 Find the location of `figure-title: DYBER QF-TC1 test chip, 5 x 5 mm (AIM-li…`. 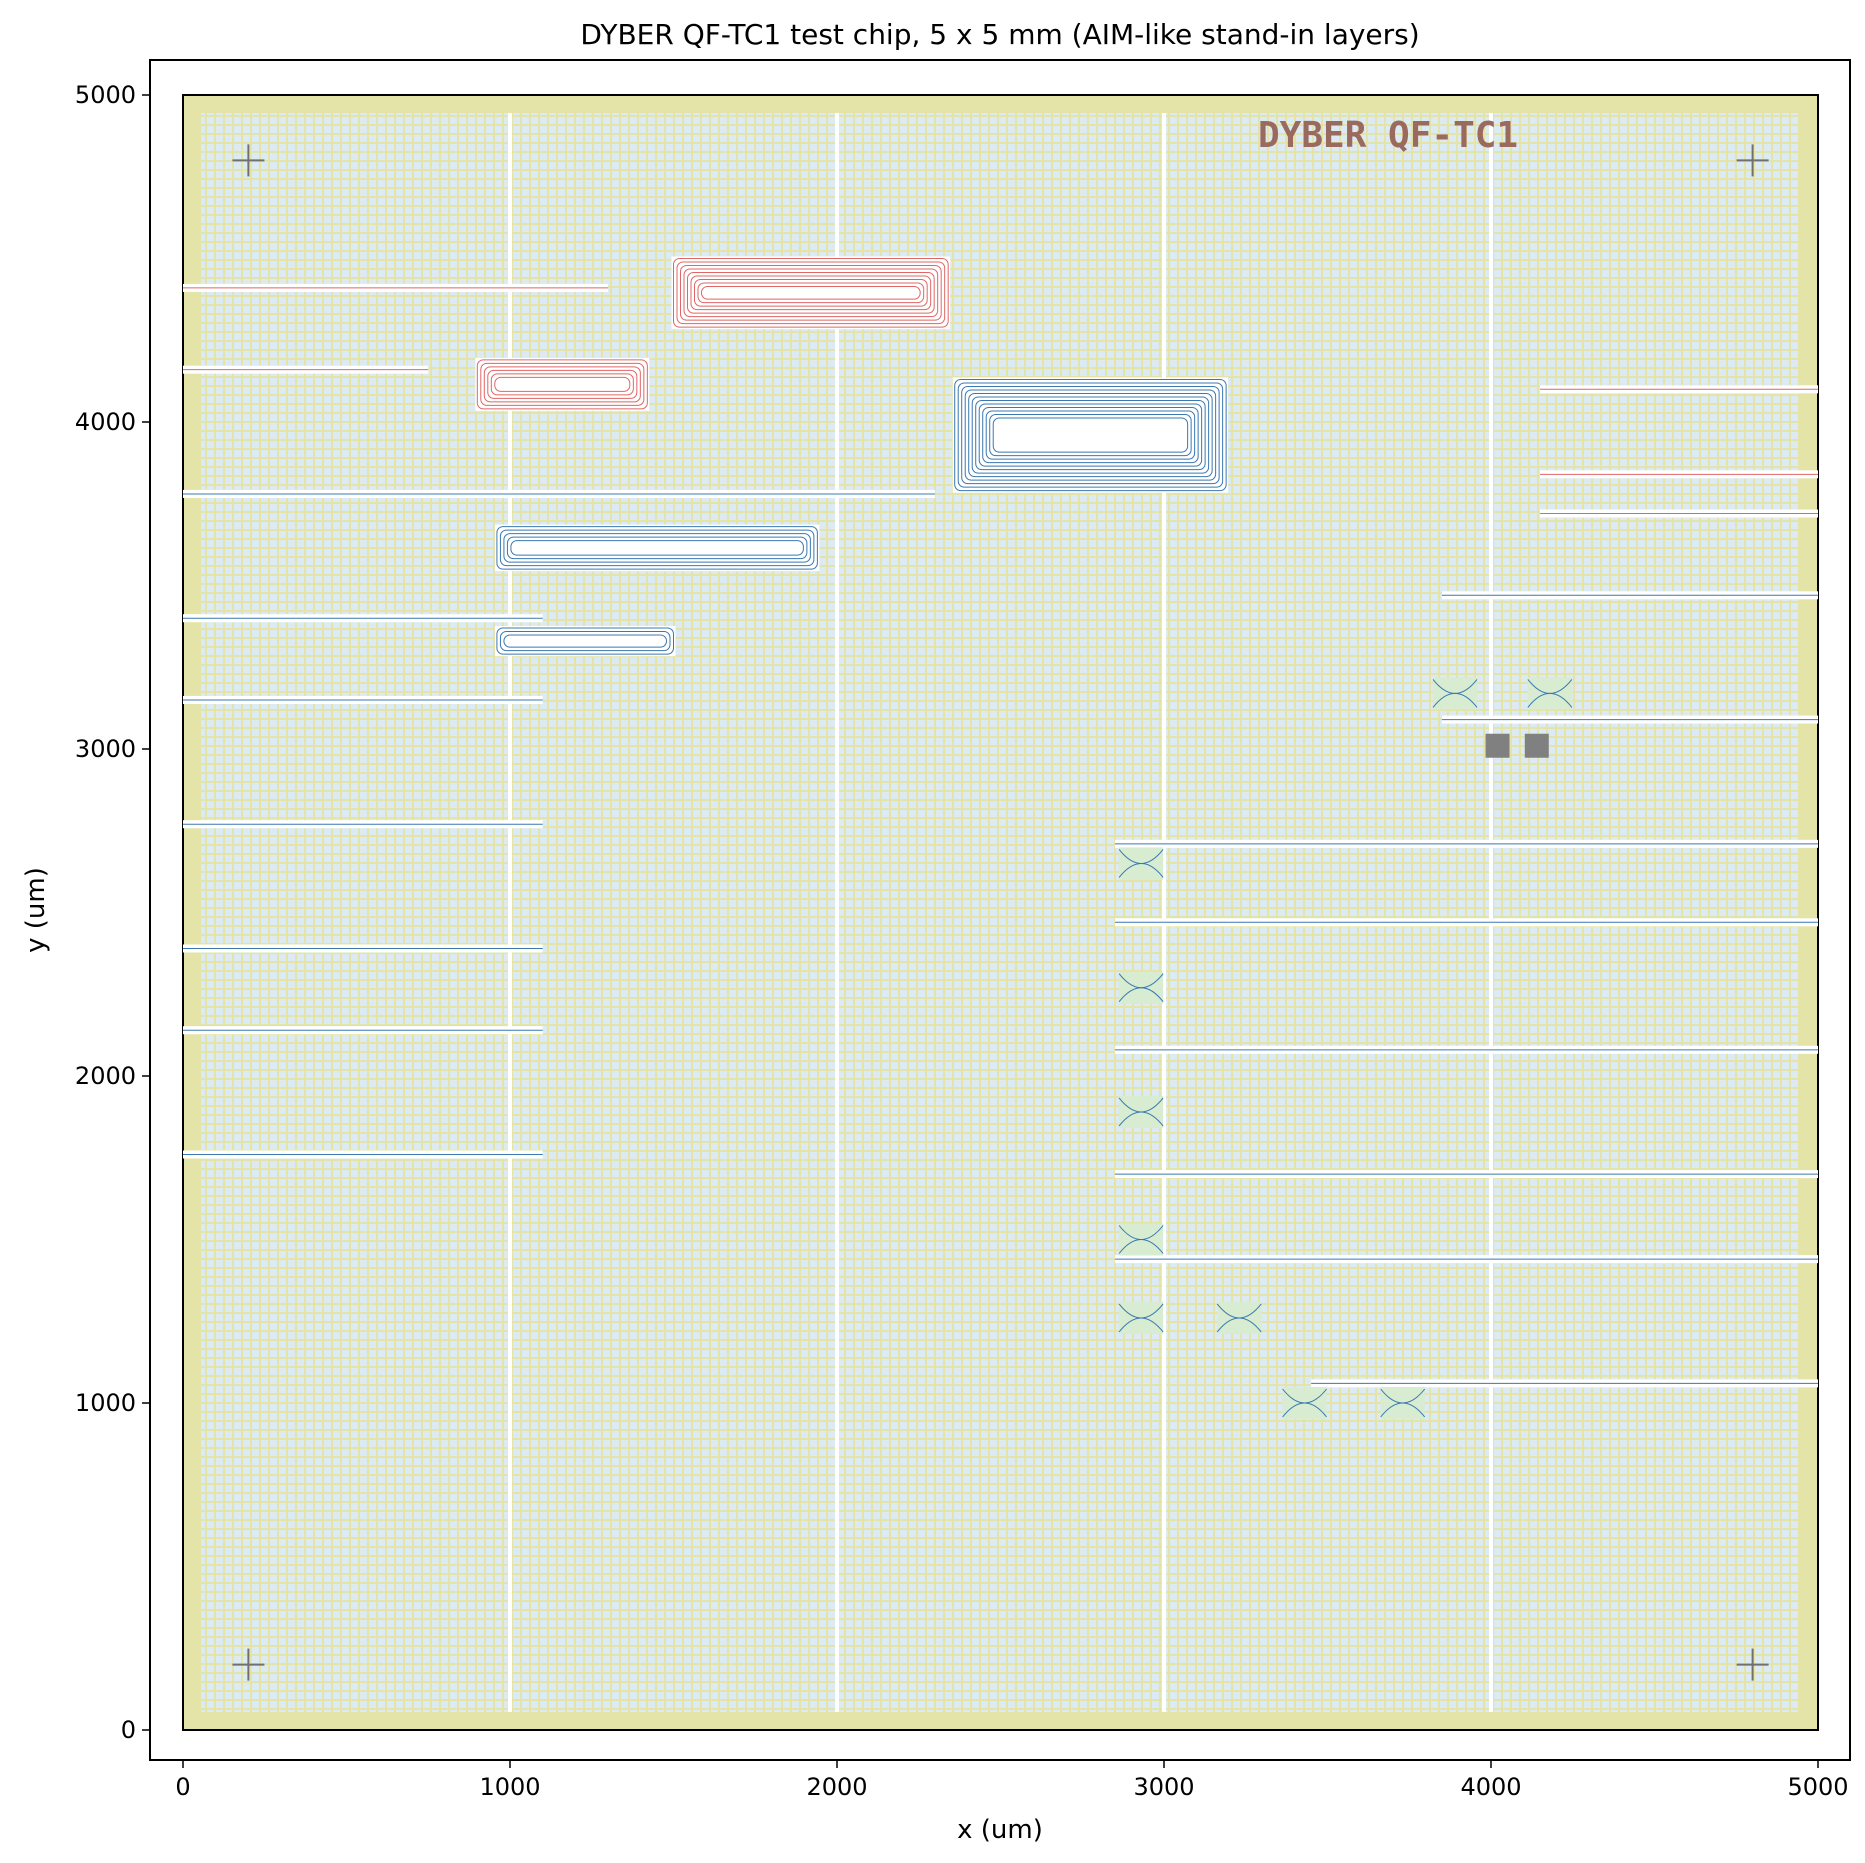

figure-title: DYBER QF-TC1 test chip, 5 x 5 mm (AIM-li… is located at coordinates (999, 34).